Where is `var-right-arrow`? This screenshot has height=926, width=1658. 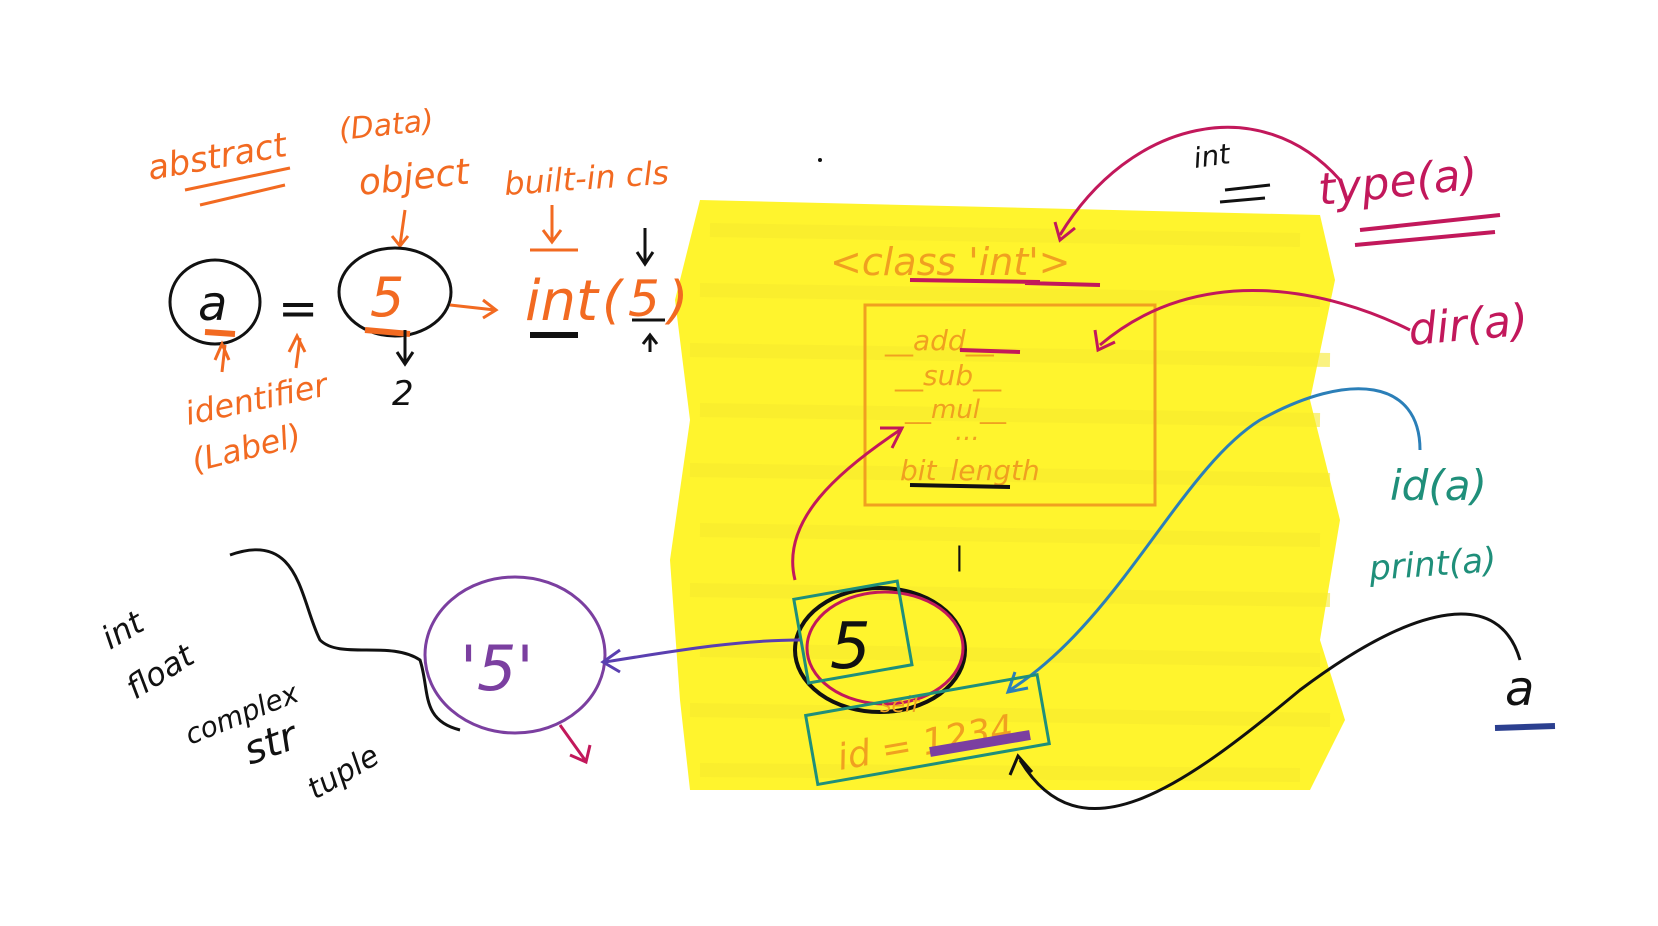 var-right-arrow is located at coordinates (1265, 711).